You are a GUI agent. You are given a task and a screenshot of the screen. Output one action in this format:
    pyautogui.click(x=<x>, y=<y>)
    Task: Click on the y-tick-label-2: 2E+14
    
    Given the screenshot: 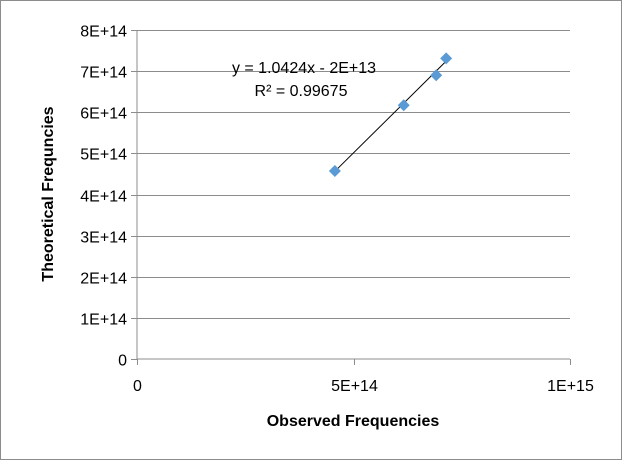 What is the action you would take?
    pyautogui.click(x=103, y=279)
    